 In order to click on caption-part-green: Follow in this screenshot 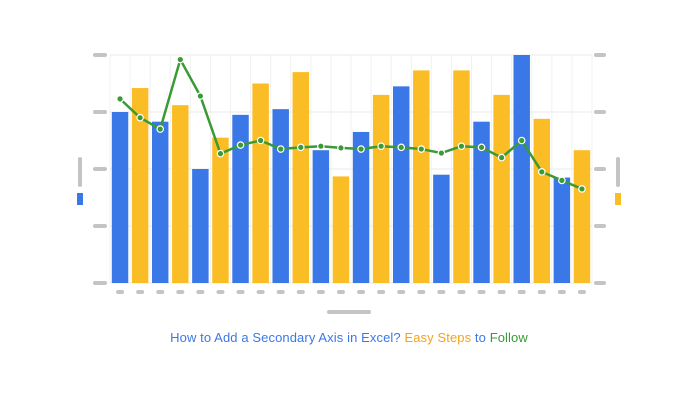, I will do `click(508, 337)`.